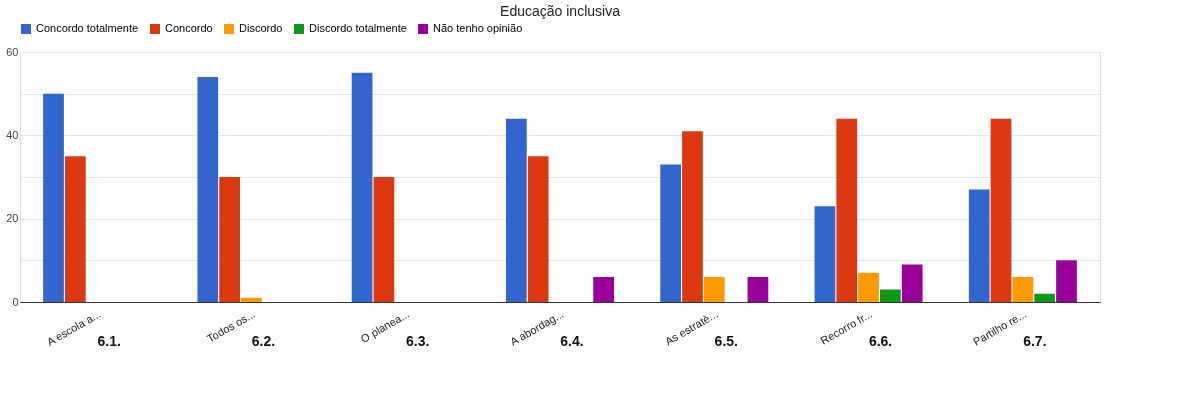 The height and width of the screenshot is (404, 1197). I want to click on legend-label: Discordo, so click(261, 28).